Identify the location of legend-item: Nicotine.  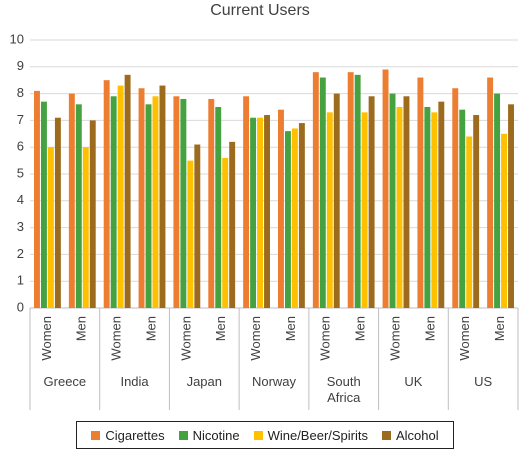
(209, 435).